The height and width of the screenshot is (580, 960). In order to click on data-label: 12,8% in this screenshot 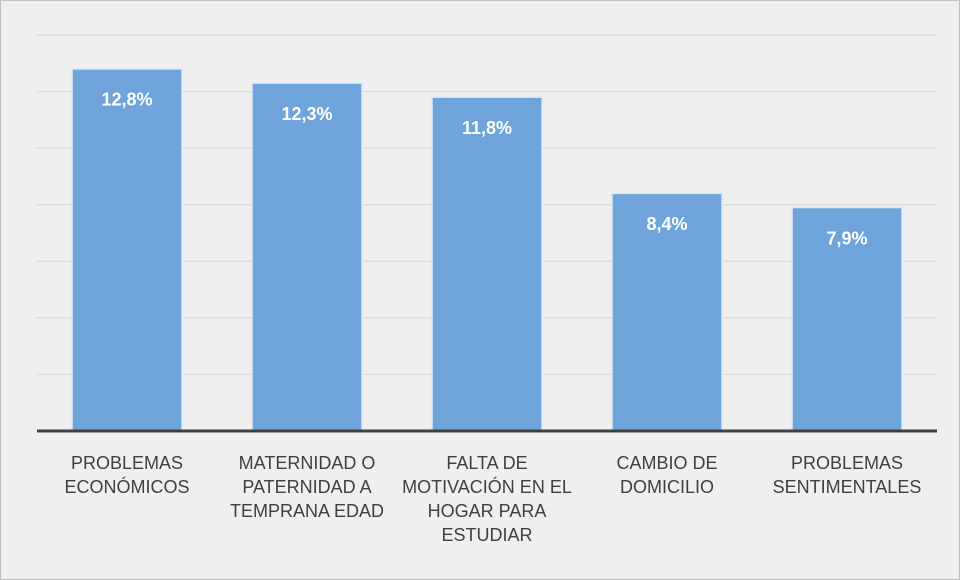, I will do `click(126, 100)`.